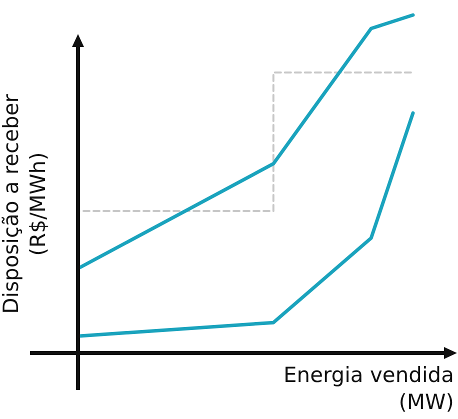 The height and width of the screenshot is (419, 458). I want to click on x-axis-title: Energia vendida (MW), so click(368, 389).